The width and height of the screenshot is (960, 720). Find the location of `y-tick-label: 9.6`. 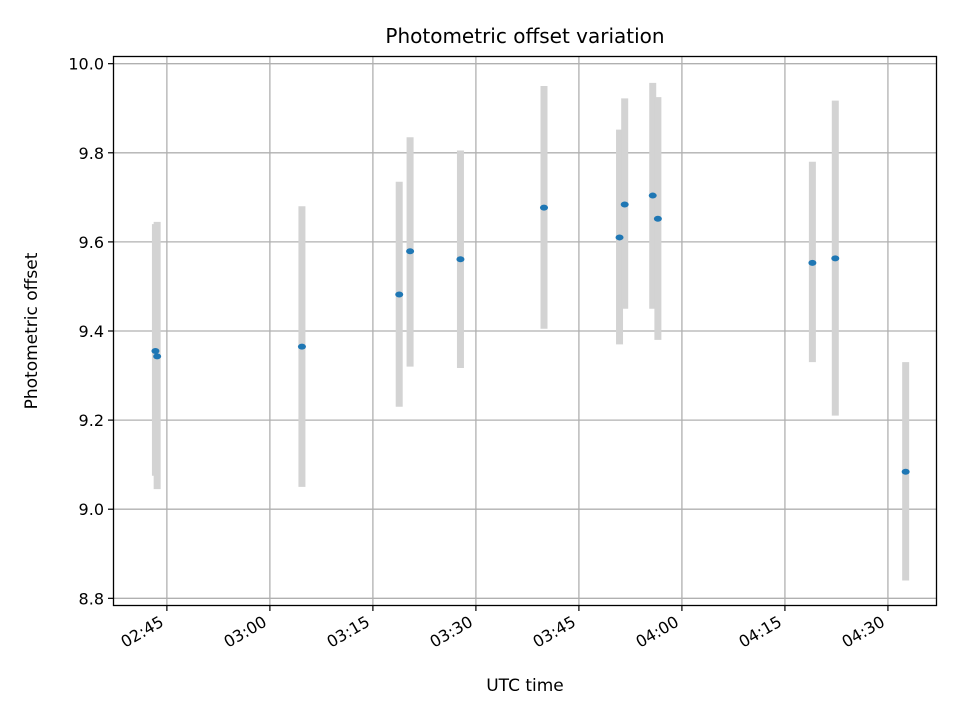

y-tick-label: 9.6 is located at coordinates (91, 242).